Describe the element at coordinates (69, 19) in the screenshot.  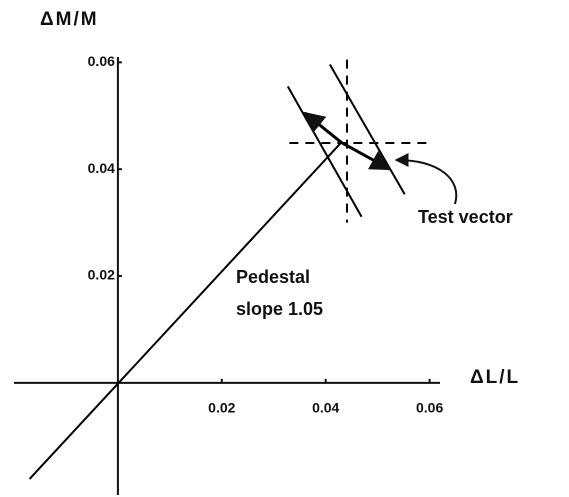
I see `y-axis-label: ΔM/M` at that location.